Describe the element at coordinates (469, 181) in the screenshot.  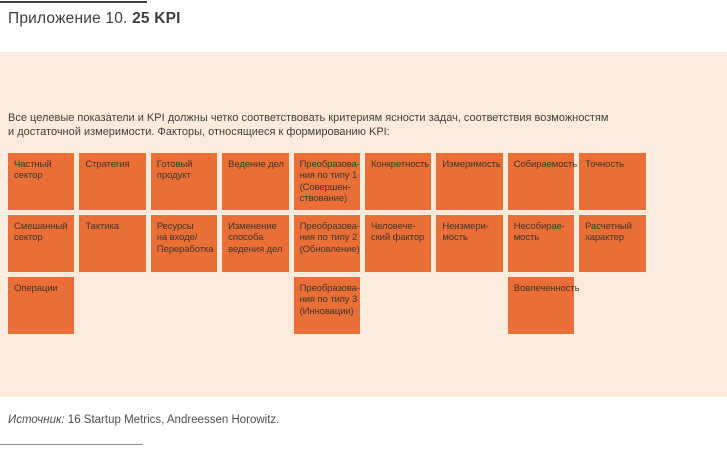
I see `kpi-cell-measurability: Измеримость` at that location.